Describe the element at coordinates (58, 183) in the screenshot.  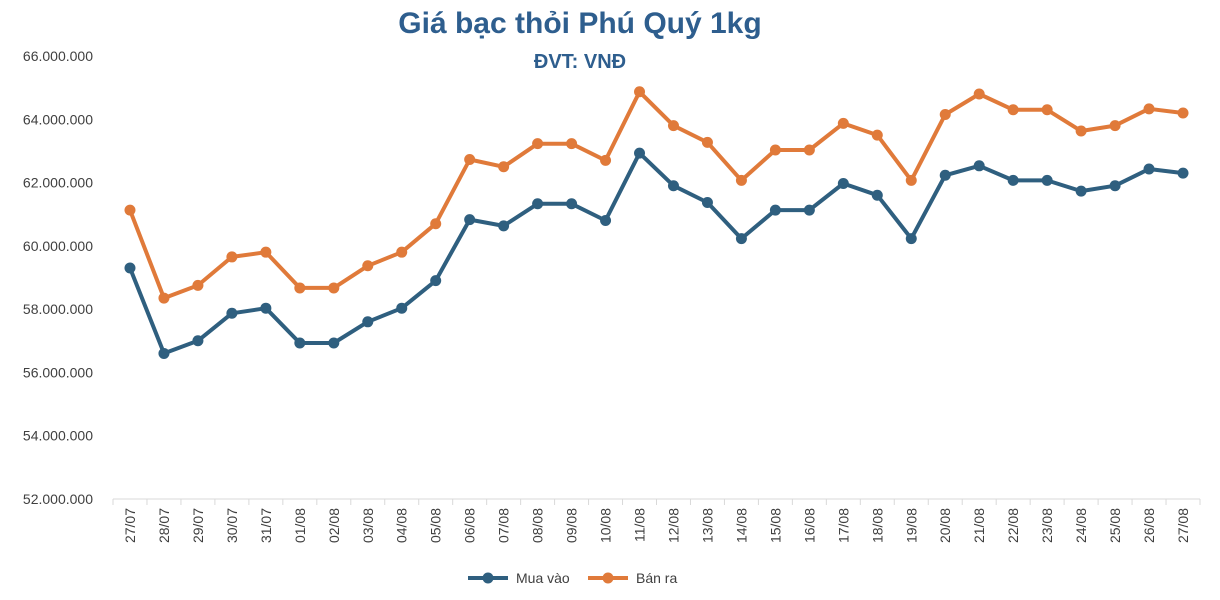
I see `y-tick-label: 62.000.000` at that location.